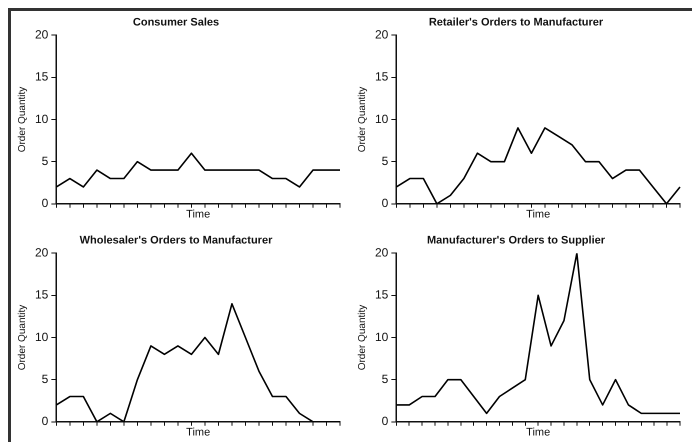 The width and height of the screenshot is (696, 446). Describe the element at coordinates (516, 22) in the screenshot. I see `chart-title: Retailer's Orders to Manufacturer` at that location.